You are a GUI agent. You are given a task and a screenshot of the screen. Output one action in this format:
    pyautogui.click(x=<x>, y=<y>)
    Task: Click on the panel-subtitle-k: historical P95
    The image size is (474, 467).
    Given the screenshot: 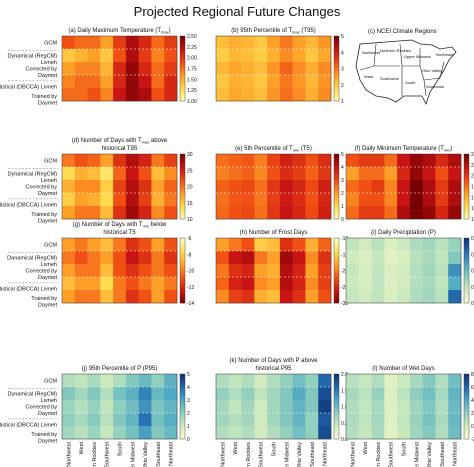 What is the action you would take?
    pyautogui.click(x=273, y=369)
    